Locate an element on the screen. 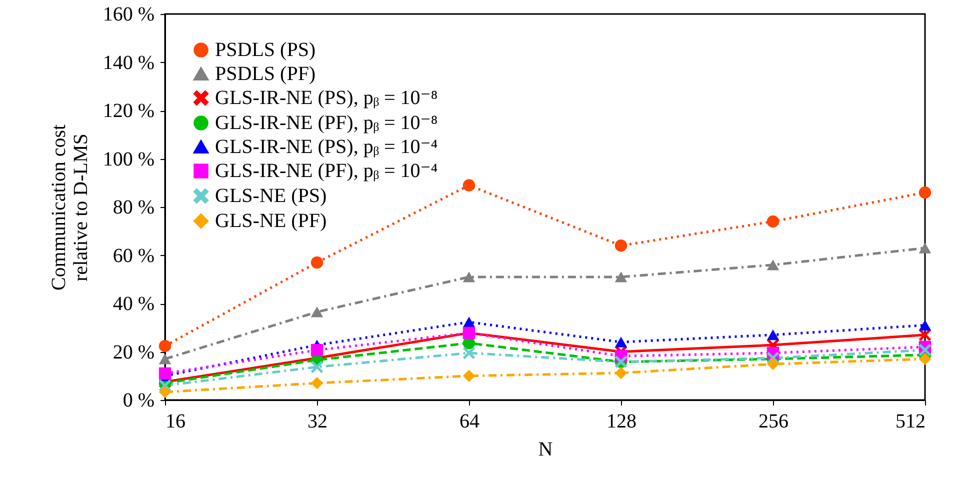 The height and width of the screenshot is (481, 954). x-tick-label: 128 is located at coordinates (621, 421).